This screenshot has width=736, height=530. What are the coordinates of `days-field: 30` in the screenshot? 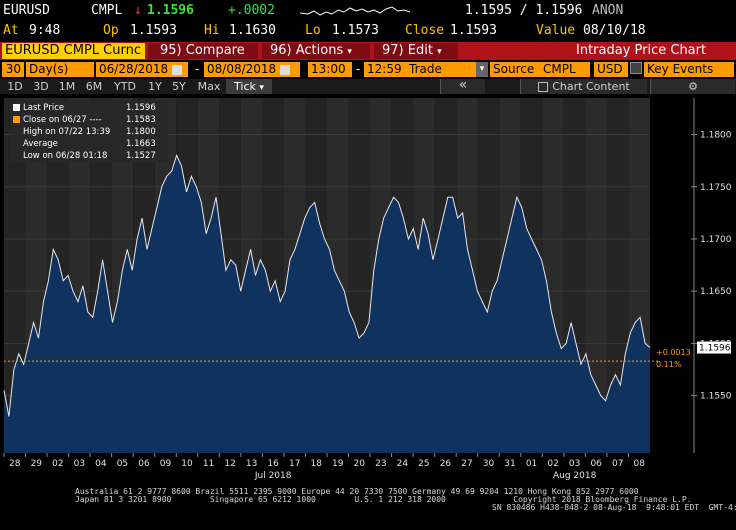 It's located at (13, 69).